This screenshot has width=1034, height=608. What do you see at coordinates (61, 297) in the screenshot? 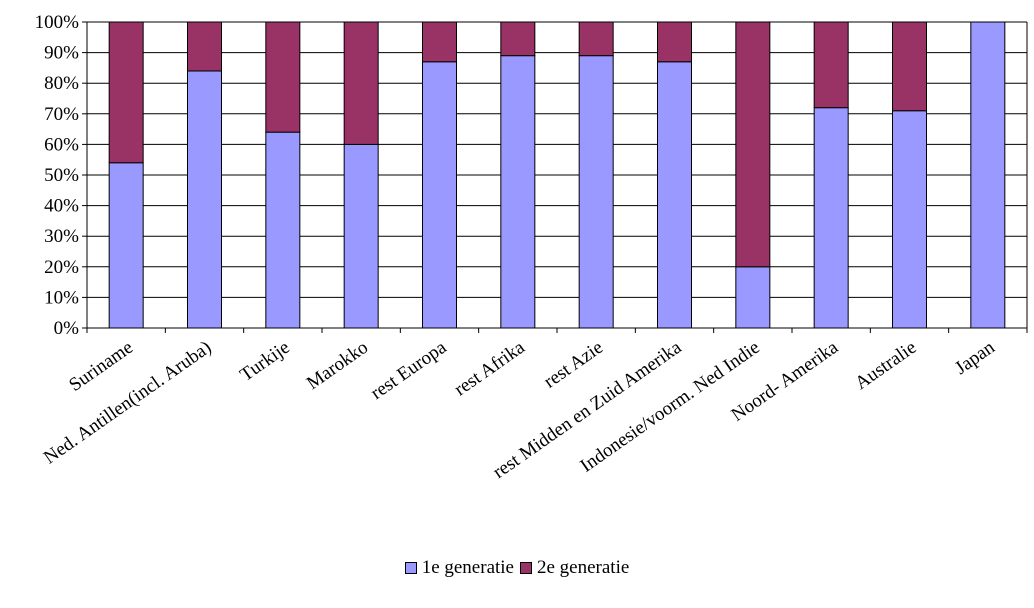
I see `y-tick-label: 10%` at bounding box center [61, 297].